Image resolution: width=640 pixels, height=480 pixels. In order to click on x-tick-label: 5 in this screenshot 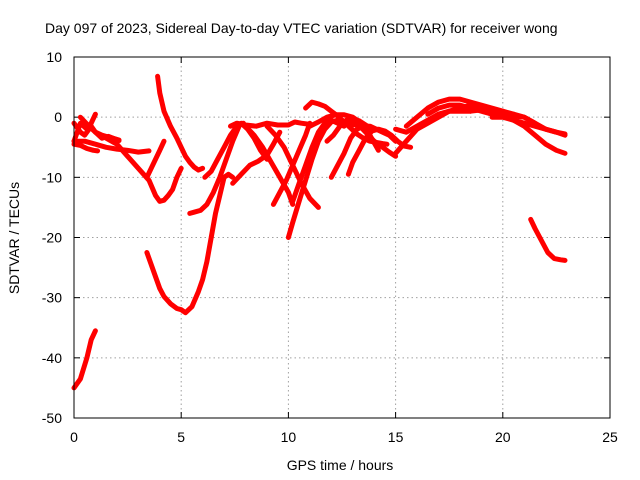, I will do `click(181, 437)`.